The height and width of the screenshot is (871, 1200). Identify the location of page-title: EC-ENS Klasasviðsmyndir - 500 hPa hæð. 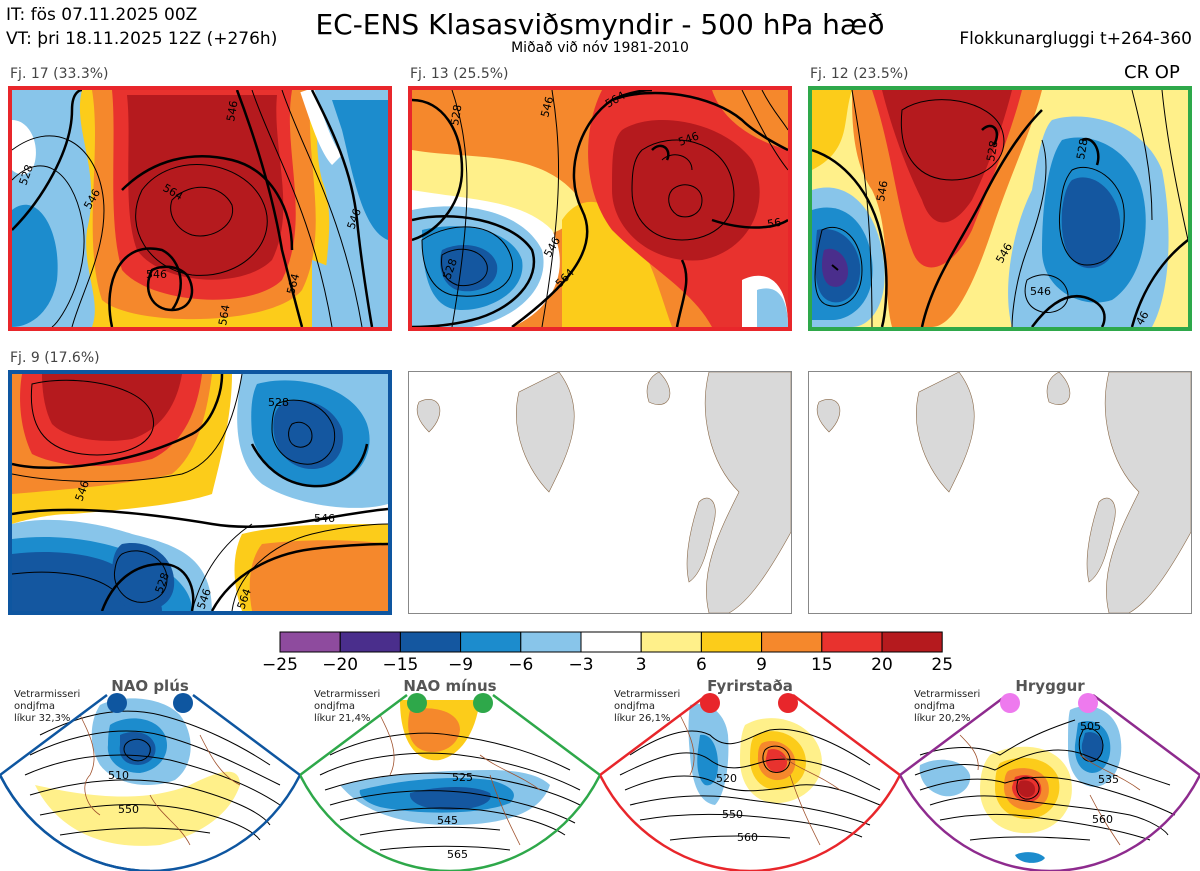
(600, 24).